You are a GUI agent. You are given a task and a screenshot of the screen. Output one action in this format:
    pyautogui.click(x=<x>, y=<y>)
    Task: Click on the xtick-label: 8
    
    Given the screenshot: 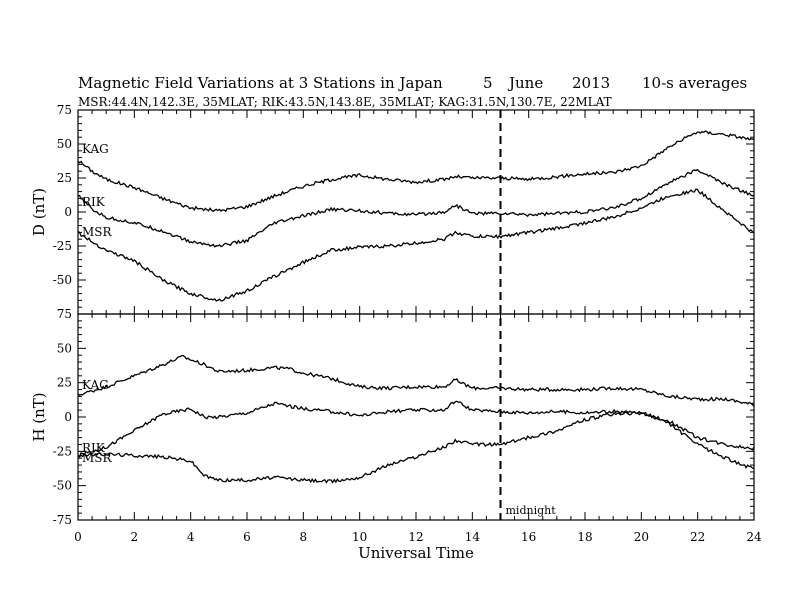 What is the action you would take?
    pyautogui.click(x=304, y=537)
    